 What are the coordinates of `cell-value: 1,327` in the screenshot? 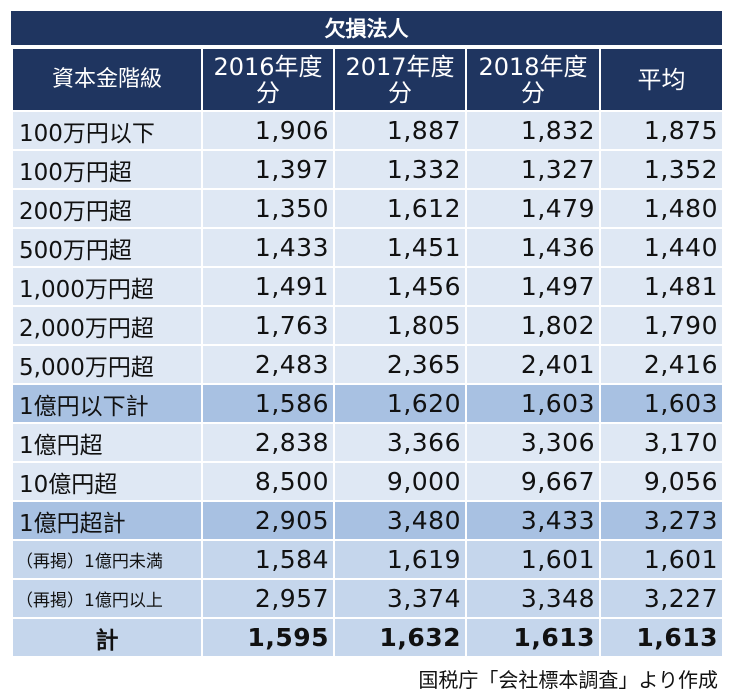 It's located at (533, 169).